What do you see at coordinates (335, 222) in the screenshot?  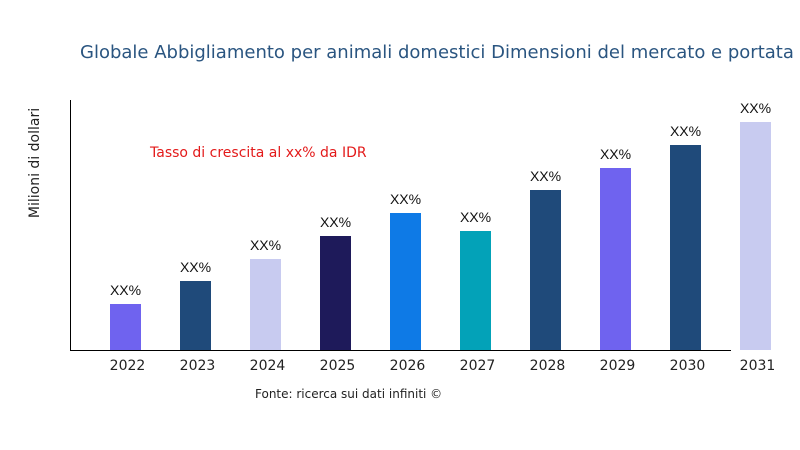 I see `data-label-2025: XX%` at bounding box center [335, 222].